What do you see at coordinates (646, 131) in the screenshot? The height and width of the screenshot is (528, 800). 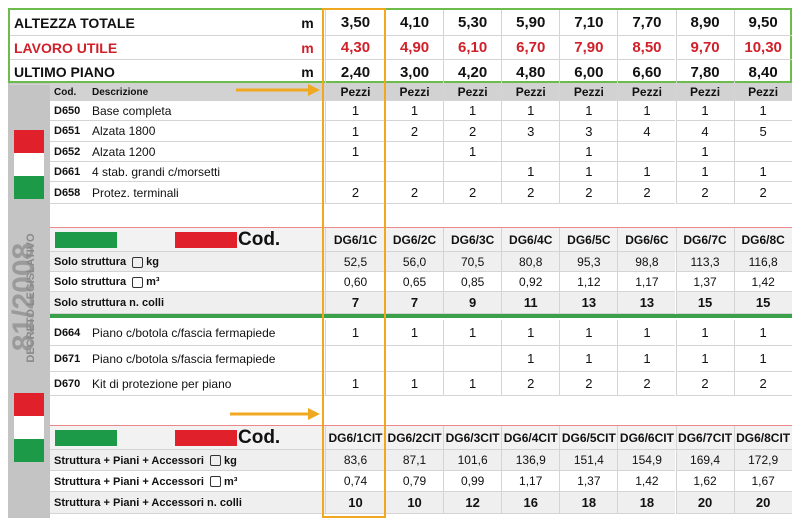 I see `value-cell: 4` at bounding box center [646, 131].